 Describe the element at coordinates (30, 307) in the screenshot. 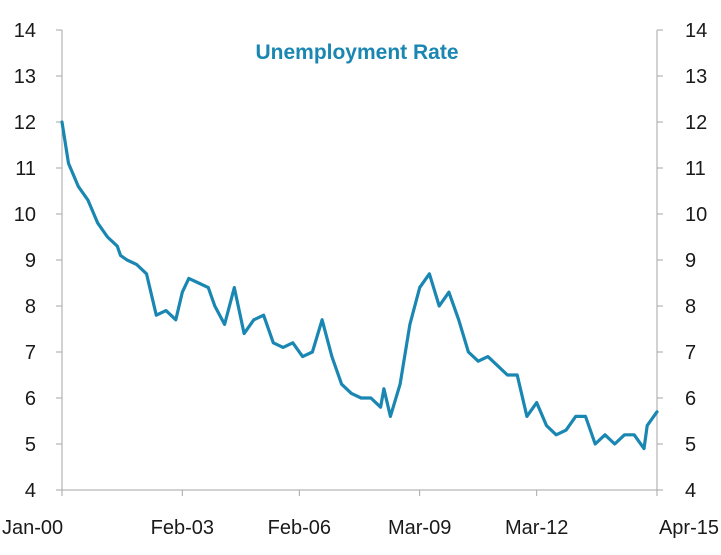

I see `y-tick-label-left: 8` at that location.